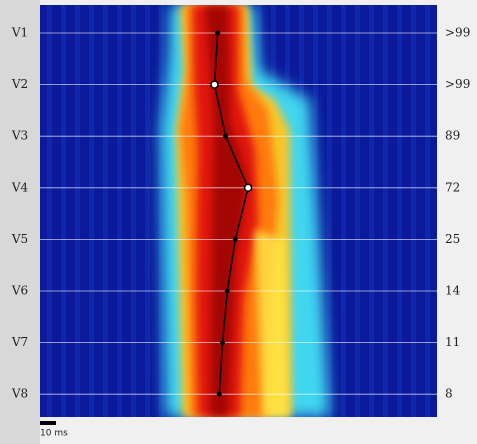  Describe the element at coordinates (452, 187) in the screenshot. I see `right-label: 72` at that location.